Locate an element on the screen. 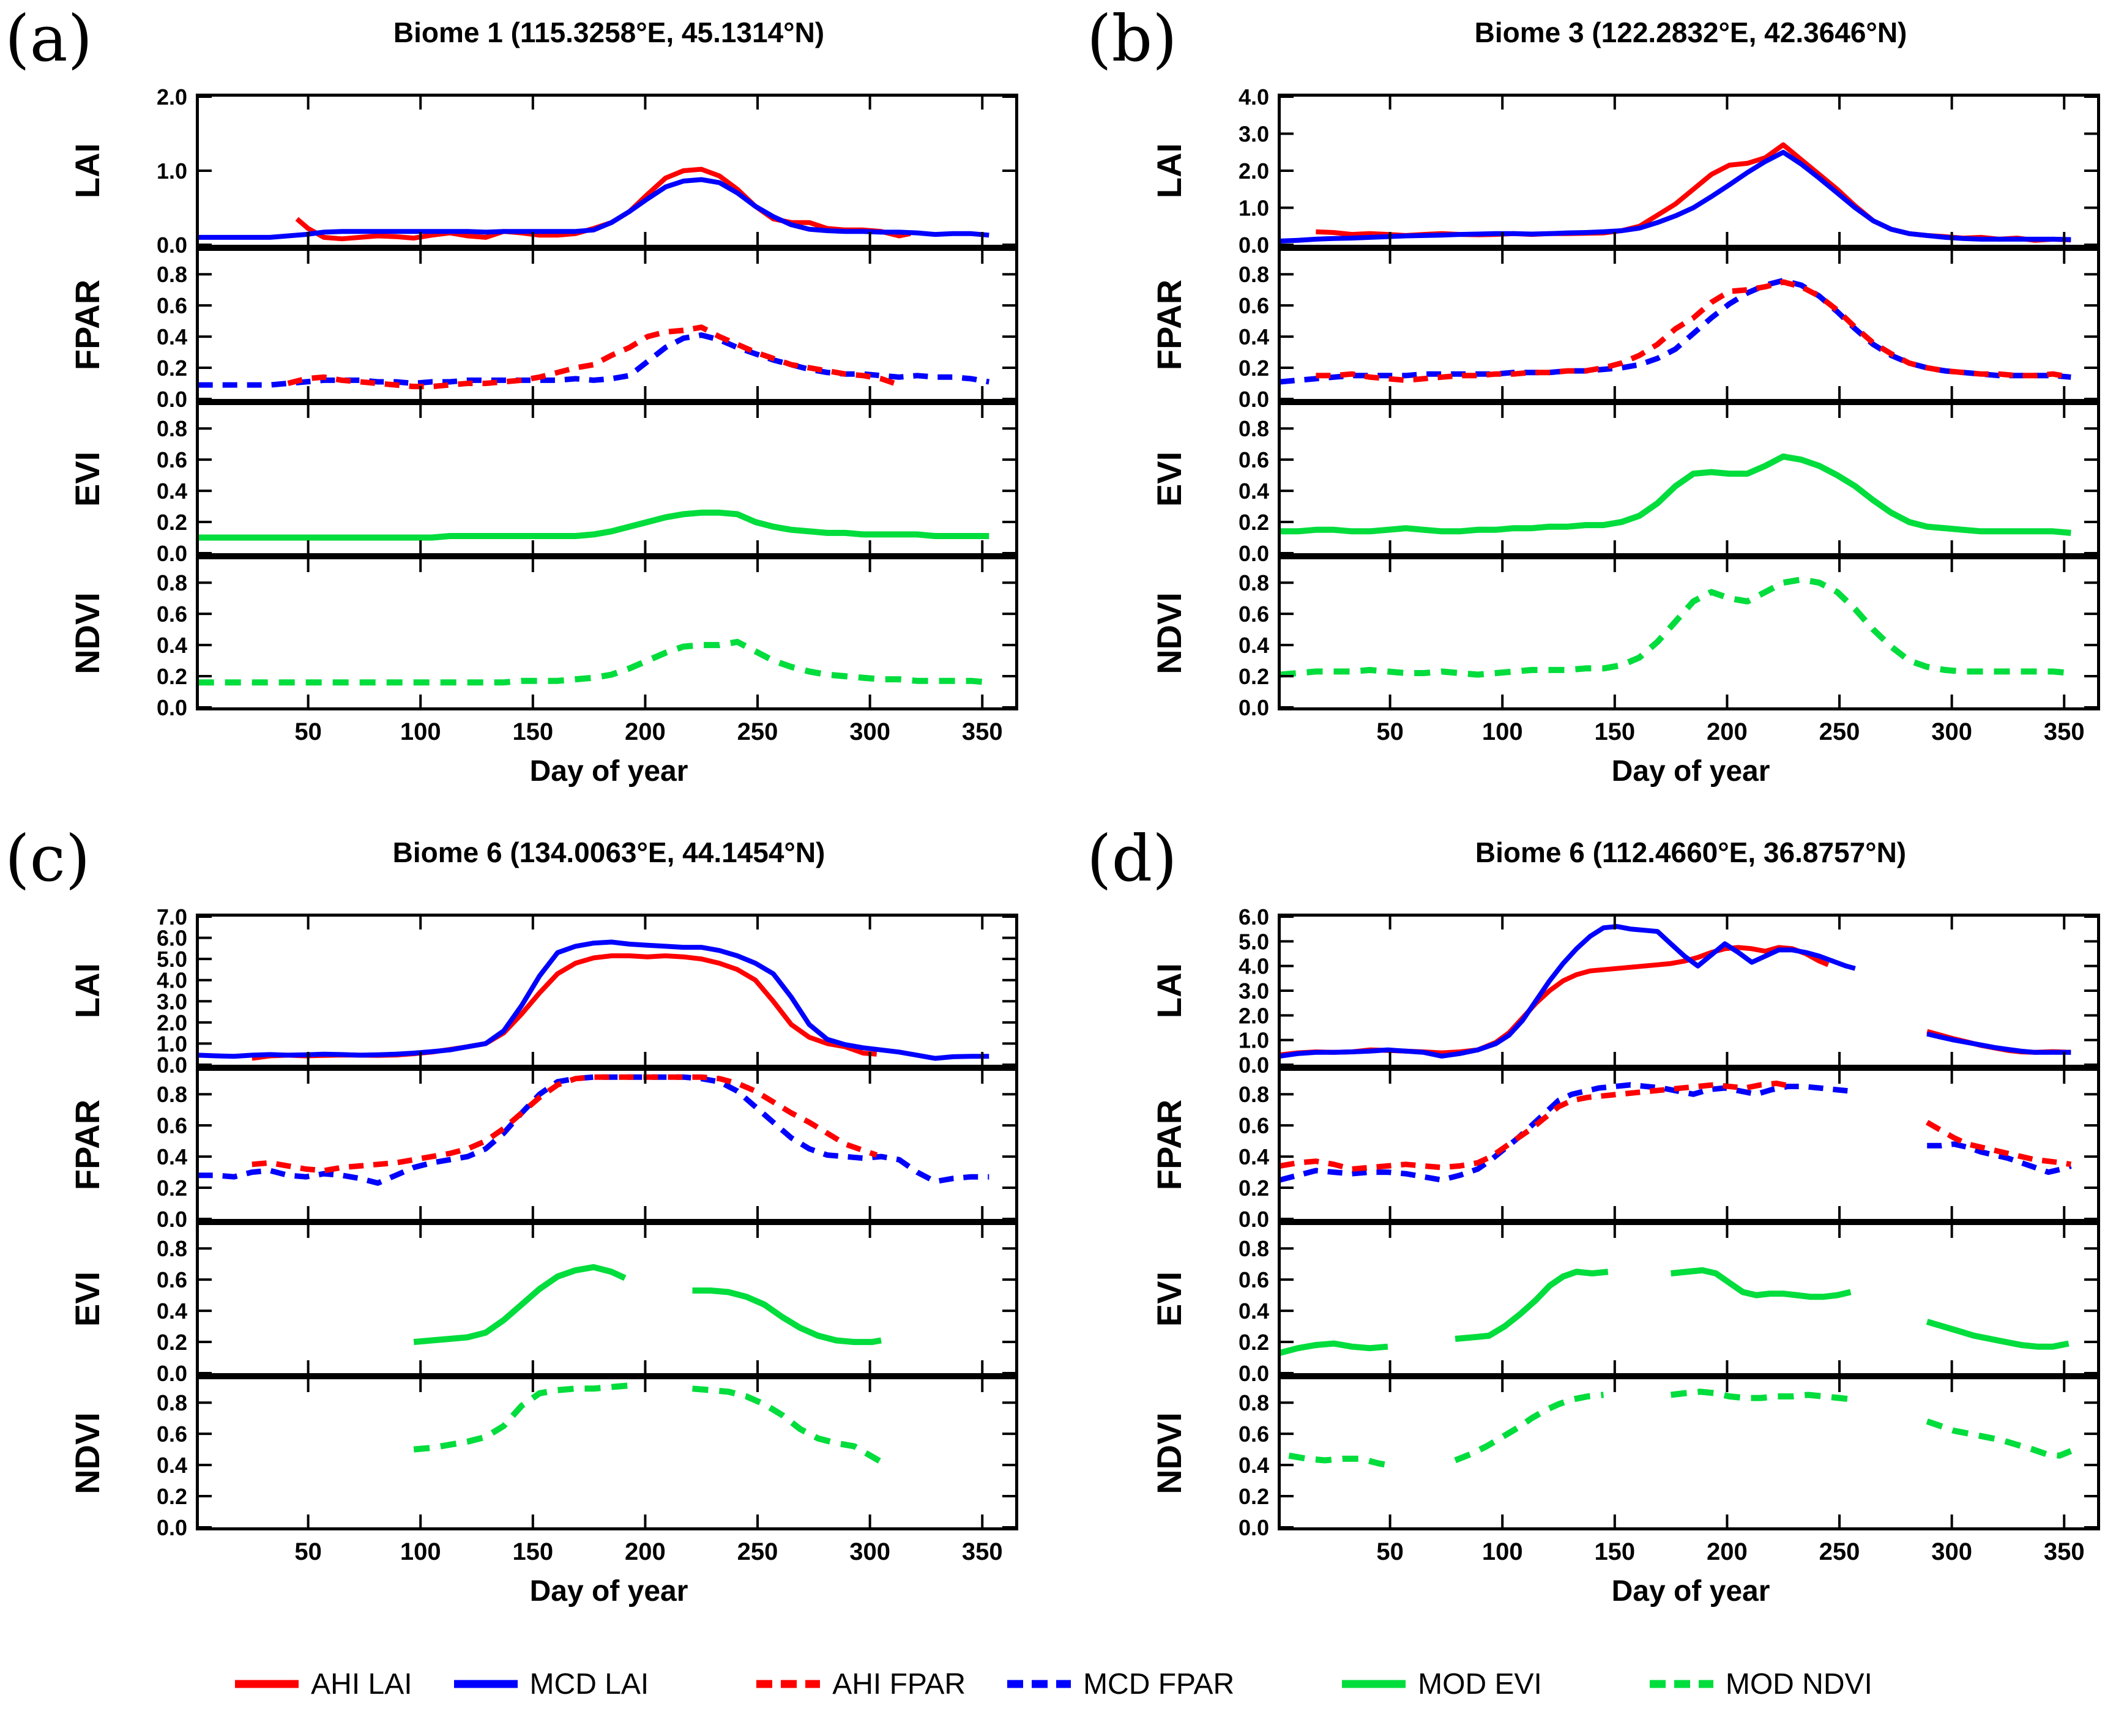 The image size is (2105, 1736). panel-c-subplot-evi: EVI 0.0 0.2 0.4 0.6 0.8 is located at coordinates (543, 1304).